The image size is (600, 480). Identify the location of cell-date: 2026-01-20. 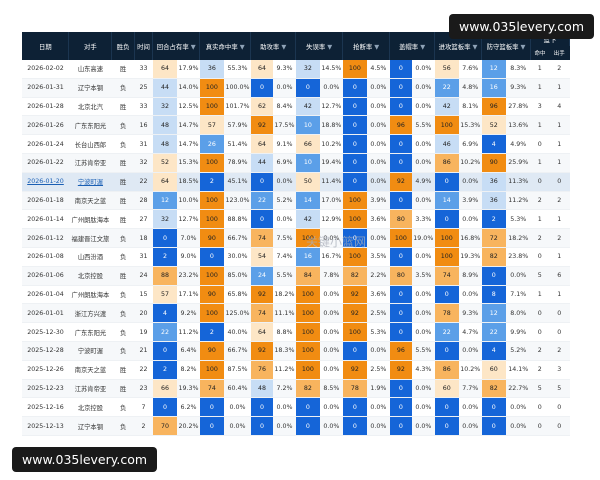
(45, 182).